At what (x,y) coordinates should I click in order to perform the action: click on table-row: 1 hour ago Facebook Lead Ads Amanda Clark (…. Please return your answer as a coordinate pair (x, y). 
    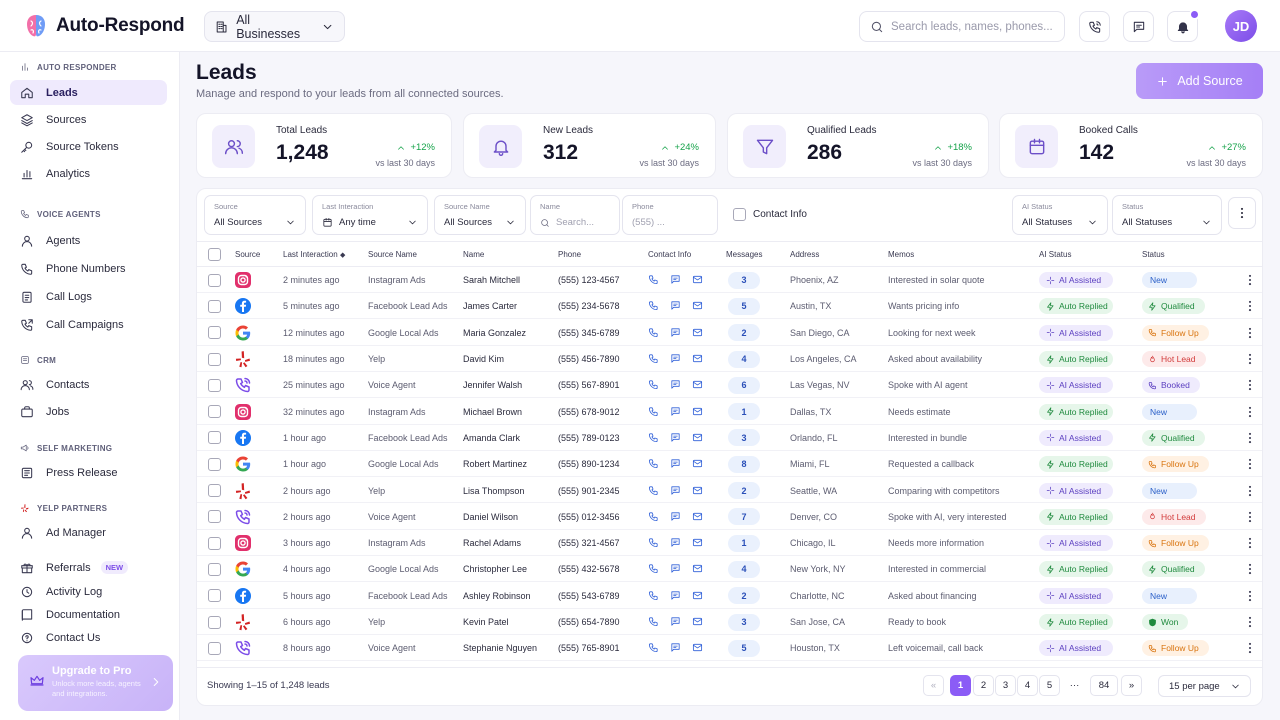
    Looking at the image, I should click on (729, 438).